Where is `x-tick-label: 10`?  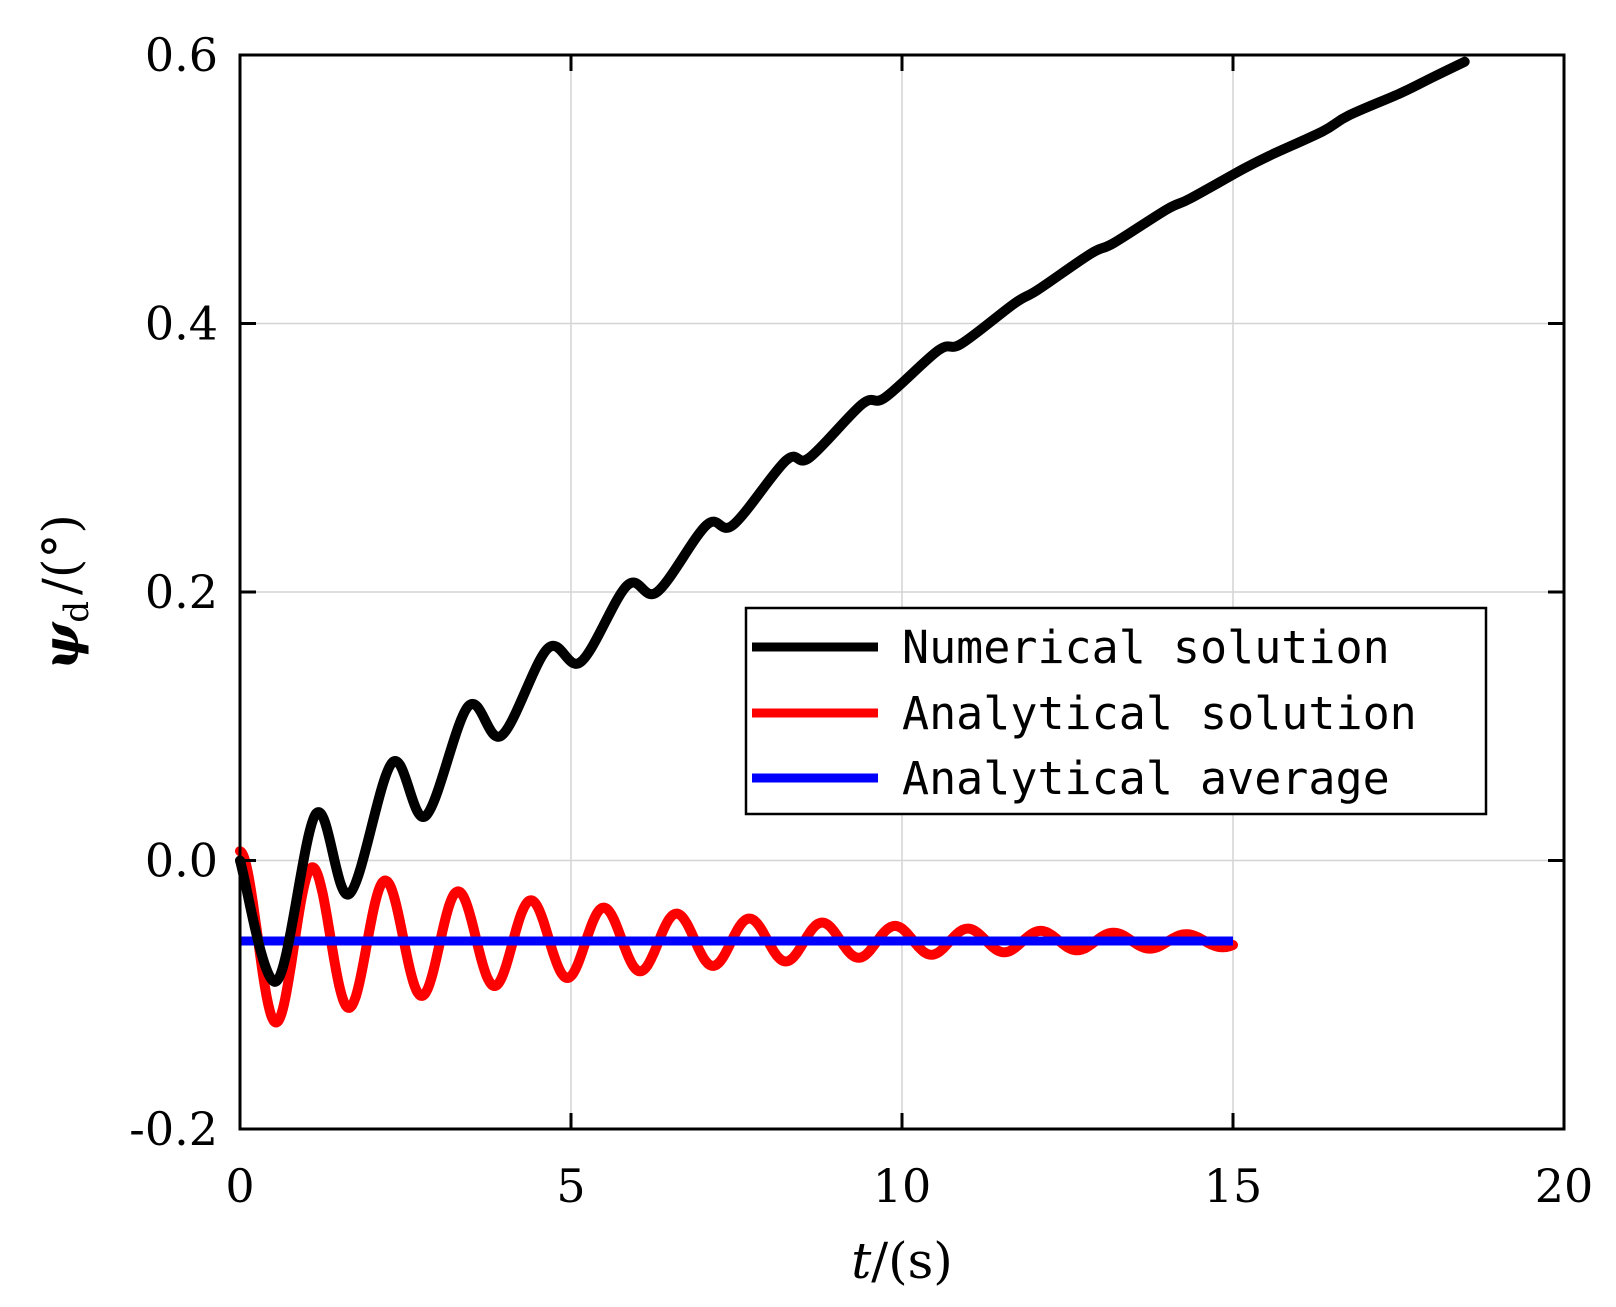 x-tick-label: 10 is located at coordinates (902, 1186).